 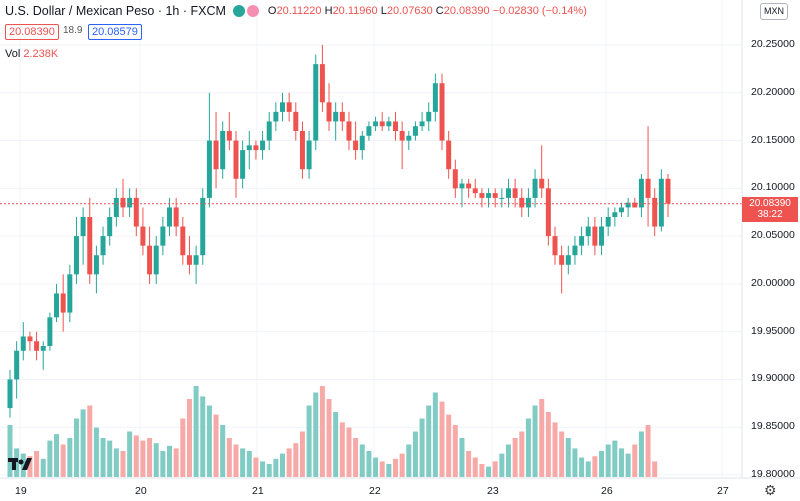 I want to click on price-tick-label: 19.90000, so click(x=773, y=378).